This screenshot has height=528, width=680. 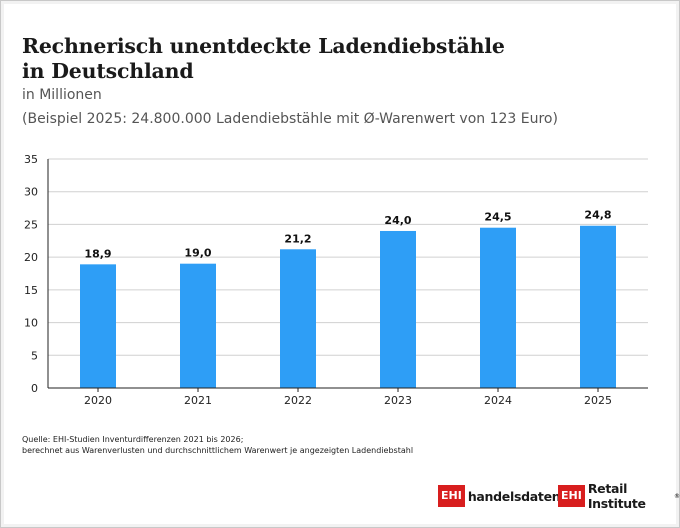 I want to click on y-tick-label: 10, so click(x=31, y=323).